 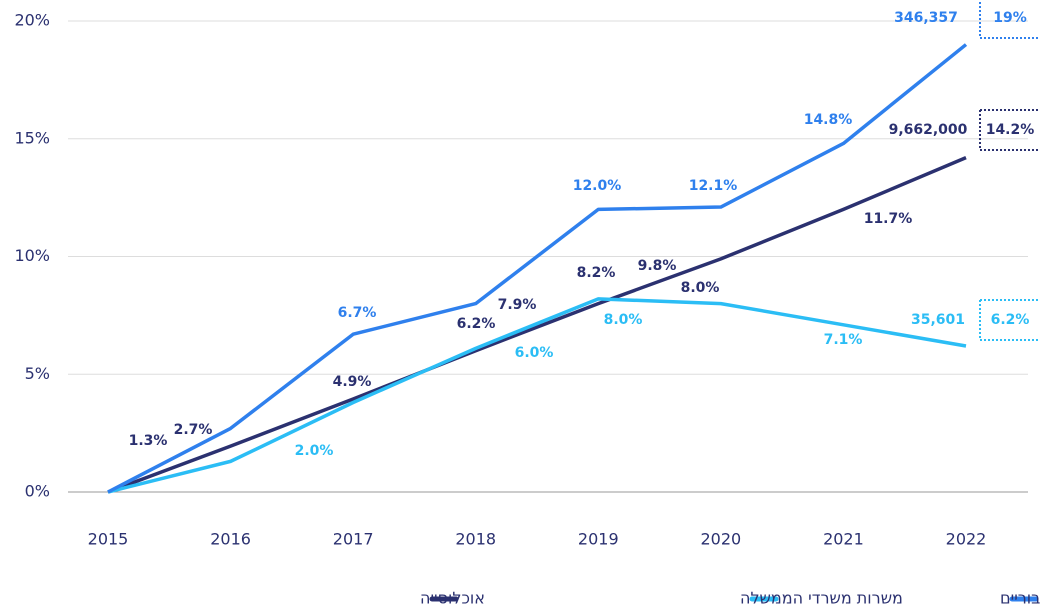 What do you see at coordinates (966, 539) in the screenshot?
I see `x-tick-label: 2022` at bounding box center [966, 539].